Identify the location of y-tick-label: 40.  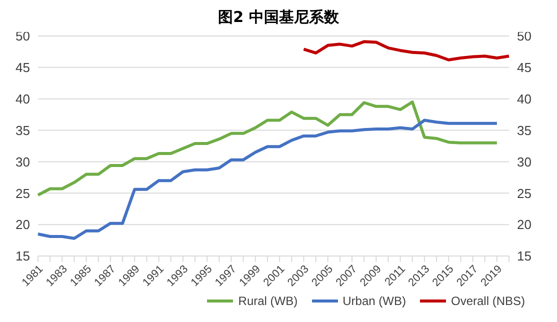
(23, 98).